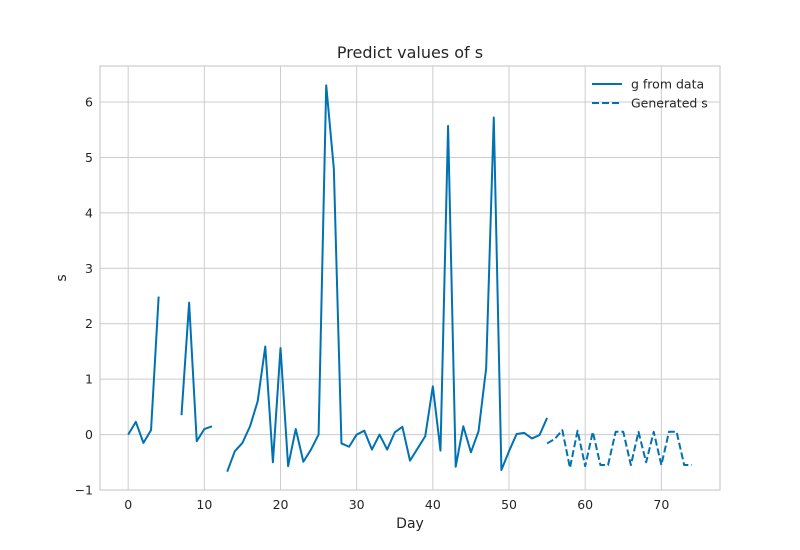  I want to click on y-tick-label: 3, so click(89, 268).